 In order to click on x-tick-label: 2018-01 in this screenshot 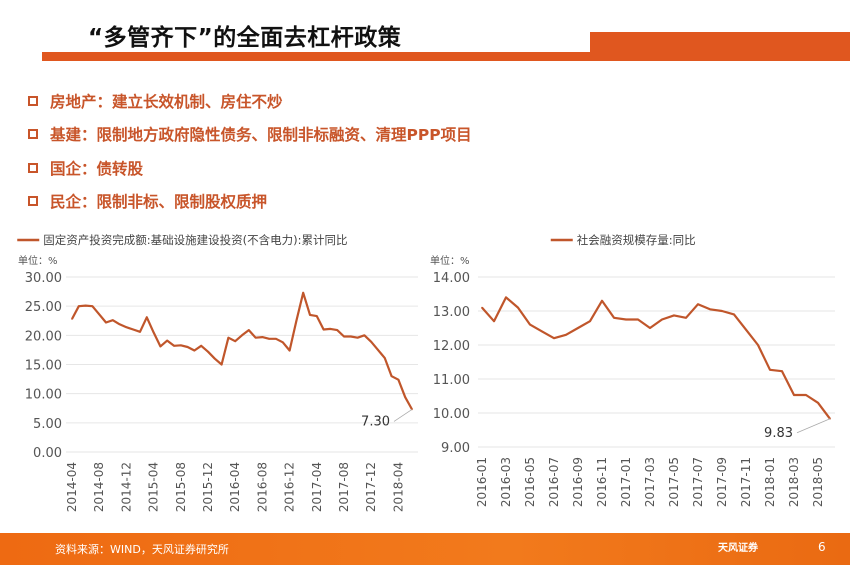, I will do `click(770, 482)`.